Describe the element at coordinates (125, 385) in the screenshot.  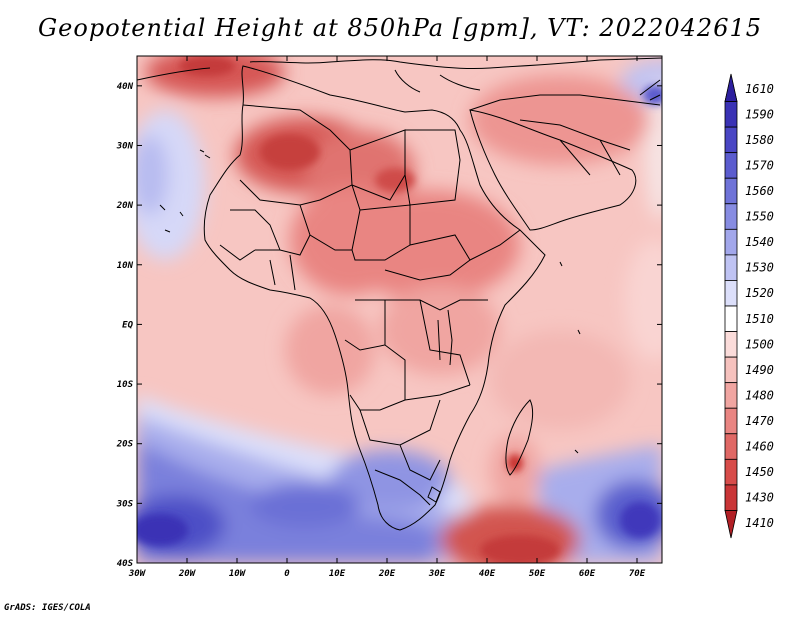
I see `lat-tick-label: 10S` at that location.